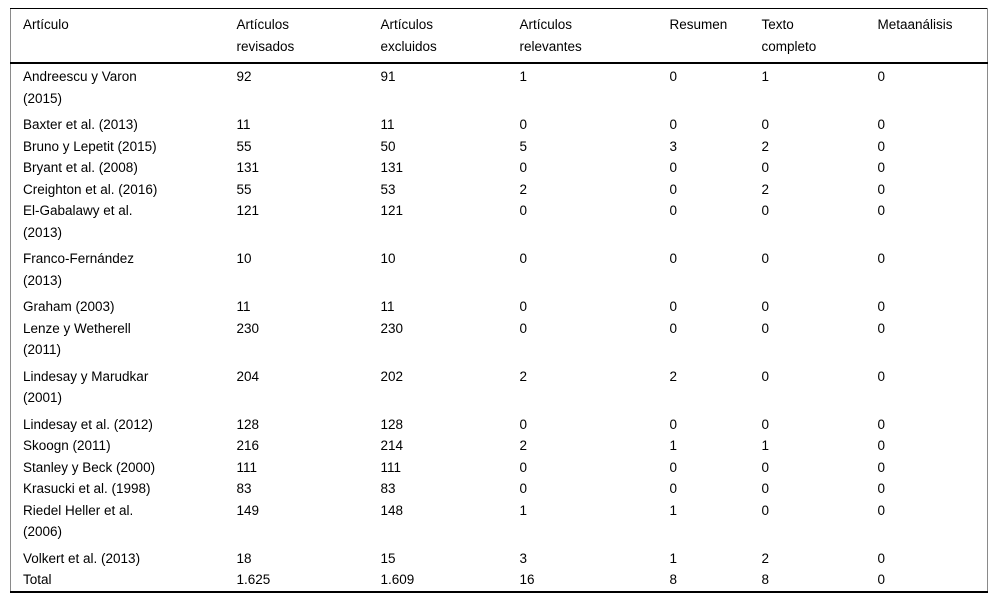  What do you see at coordinates (499, 88) in the screenshot?
I see `table-row: Andreescu y Varon (2015) 92 91 1 0 1 0` at bounding box center [499, 88].